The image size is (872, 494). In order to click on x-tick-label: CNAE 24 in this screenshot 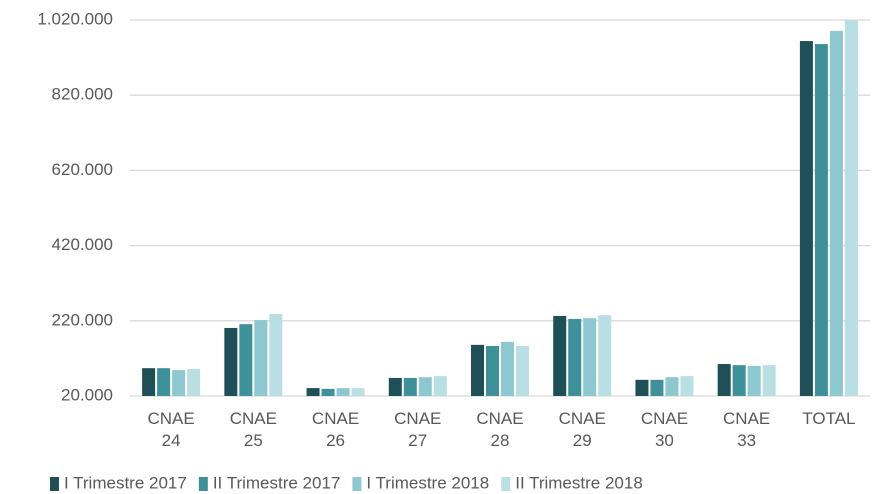, I will do `click(171, 429)`.